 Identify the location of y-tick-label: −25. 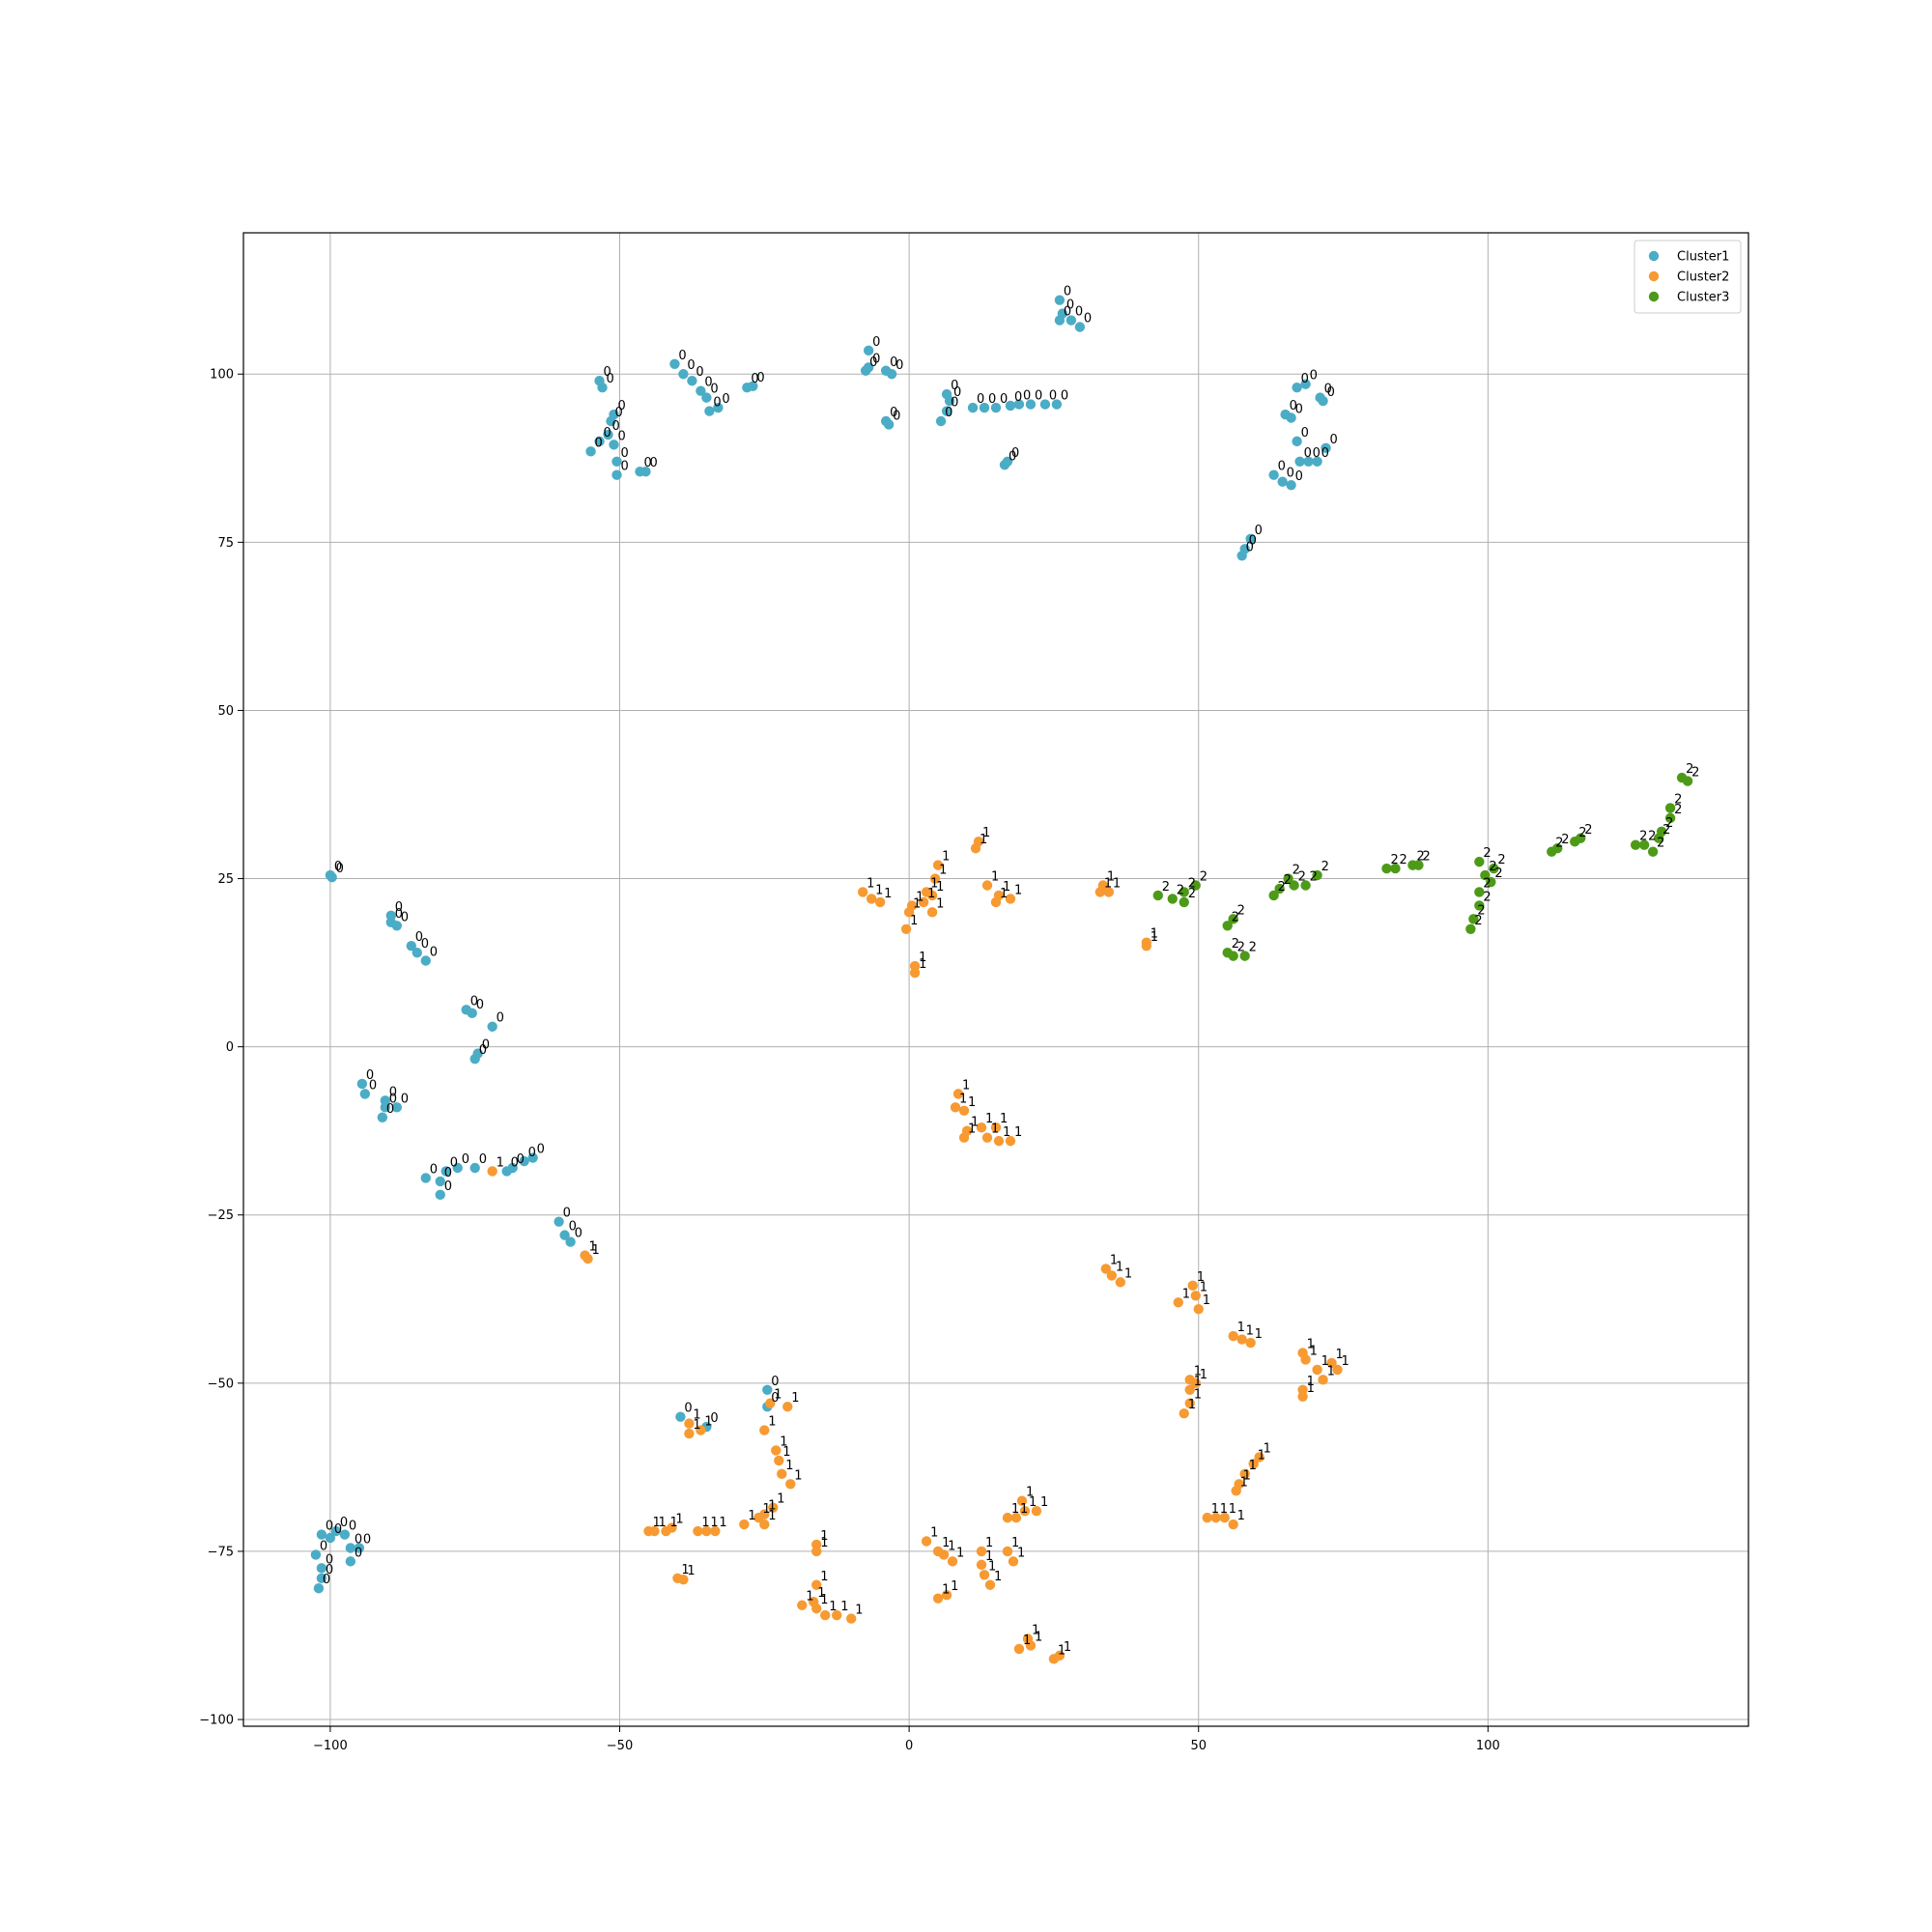
(221, 1215).